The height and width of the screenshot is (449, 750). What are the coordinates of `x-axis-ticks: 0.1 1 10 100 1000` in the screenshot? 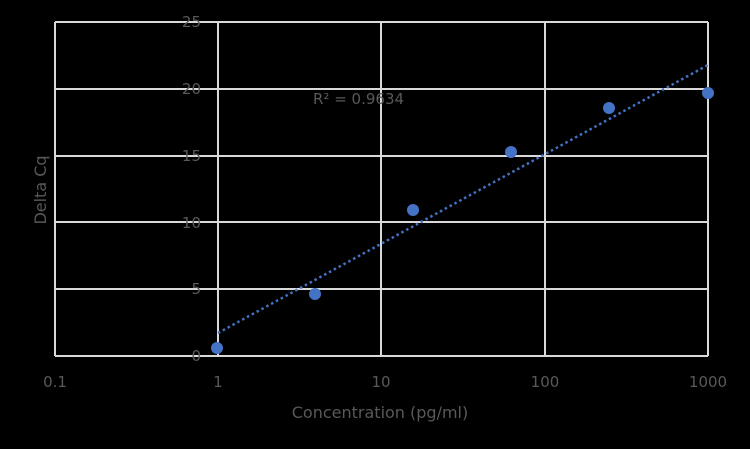 It's located at (385, 382).